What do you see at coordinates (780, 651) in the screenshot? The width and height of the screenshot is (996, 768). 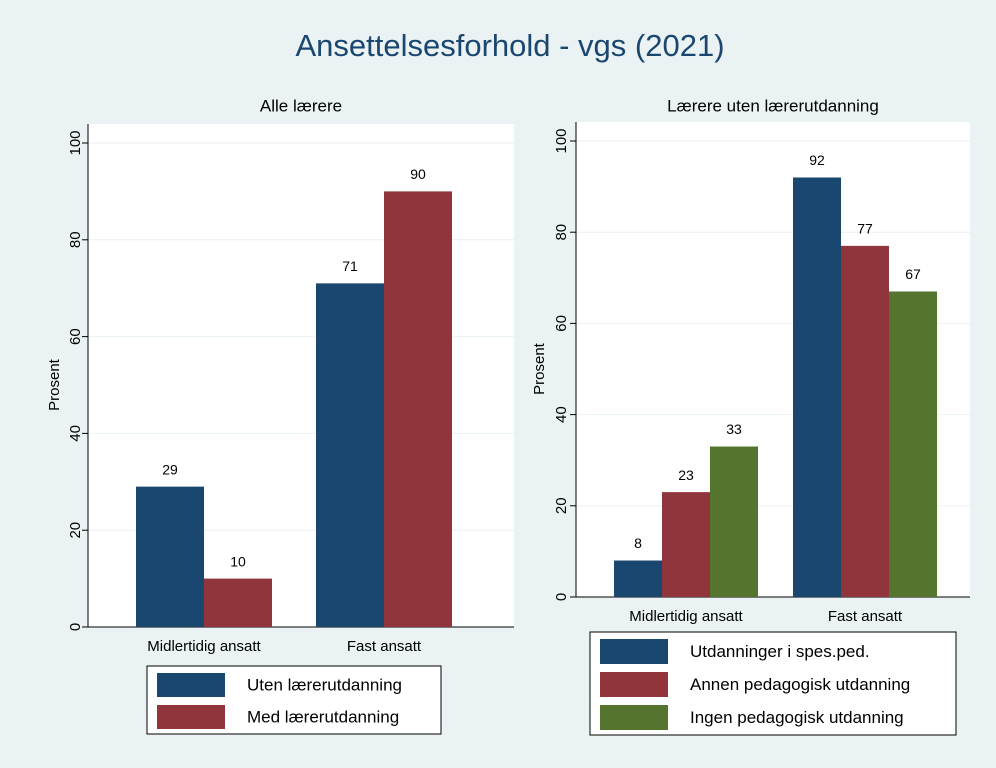 I see `legend-label: Utdanninger i spes.ped.` at bounding box center [780, 651].